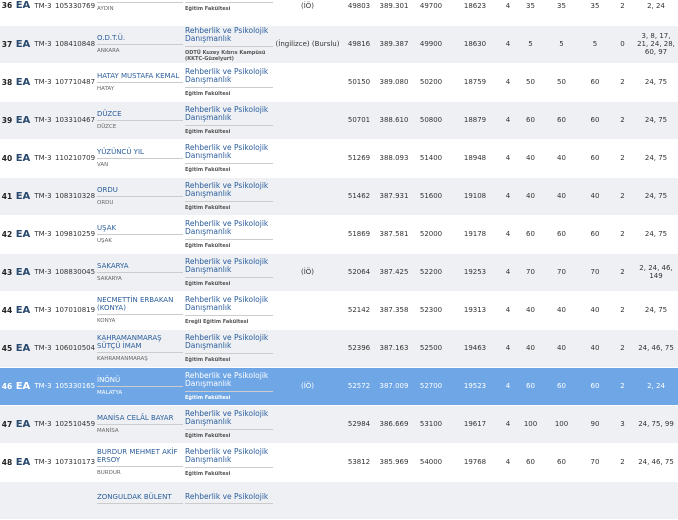 This screenshot has height=520, width=678. I want to click on row-number-cell: 46, so click(7, 386).